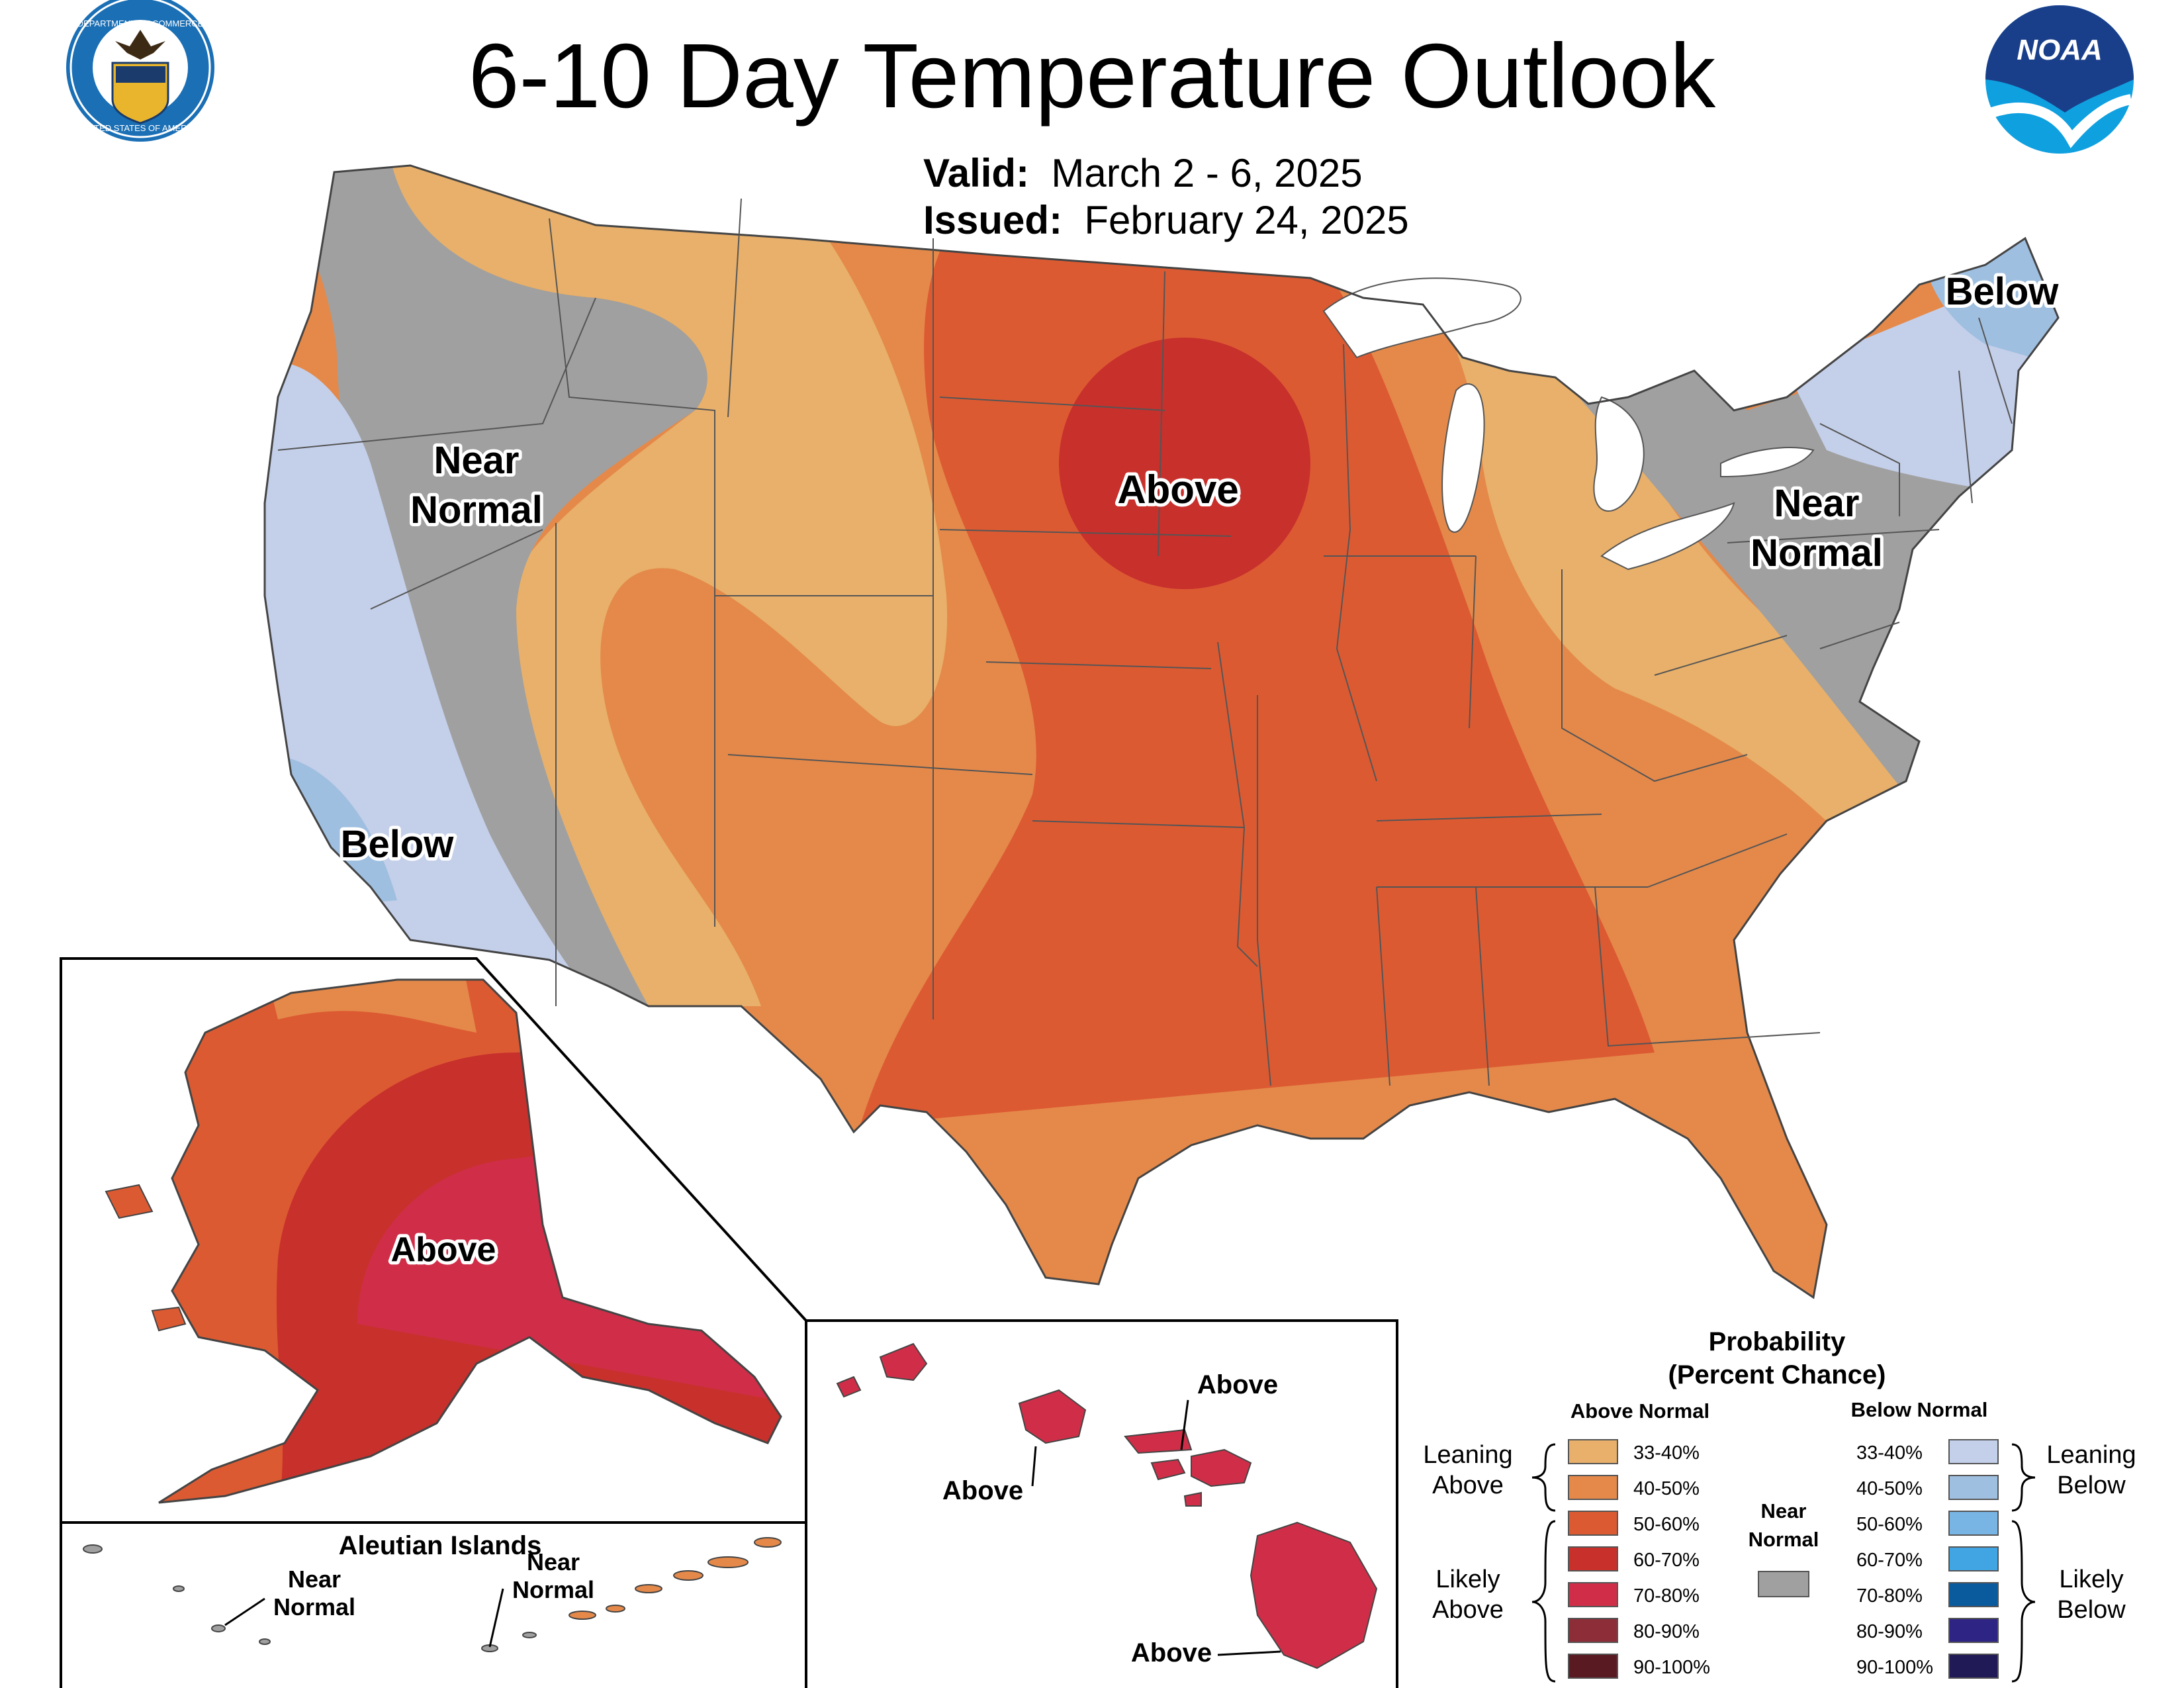 This screenshot has width=2184, height=1688. Describe the element at coordinates (1468, 1610) in the screenshot. I see `legend-likely-above-2: Above` at that location.